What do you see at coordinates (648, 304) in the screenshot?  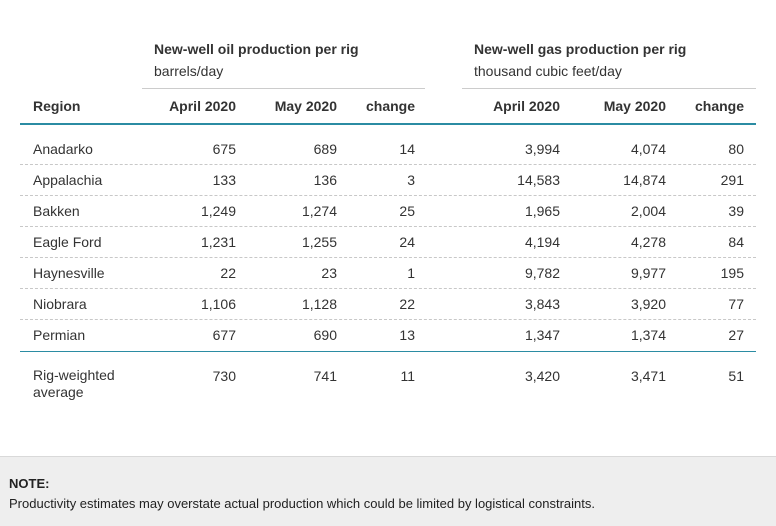 I see `cell-gas-may: 3,920` at bounding box center [648, 304].